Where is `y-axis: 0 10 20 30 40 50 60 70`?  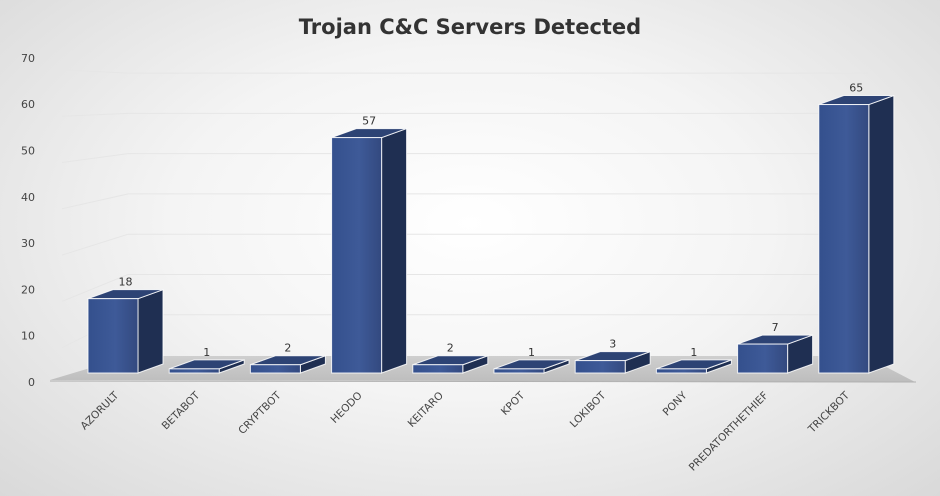
y-axis: 0 10 20 30 40 50 60 70 is located at coordinates (28, 220).